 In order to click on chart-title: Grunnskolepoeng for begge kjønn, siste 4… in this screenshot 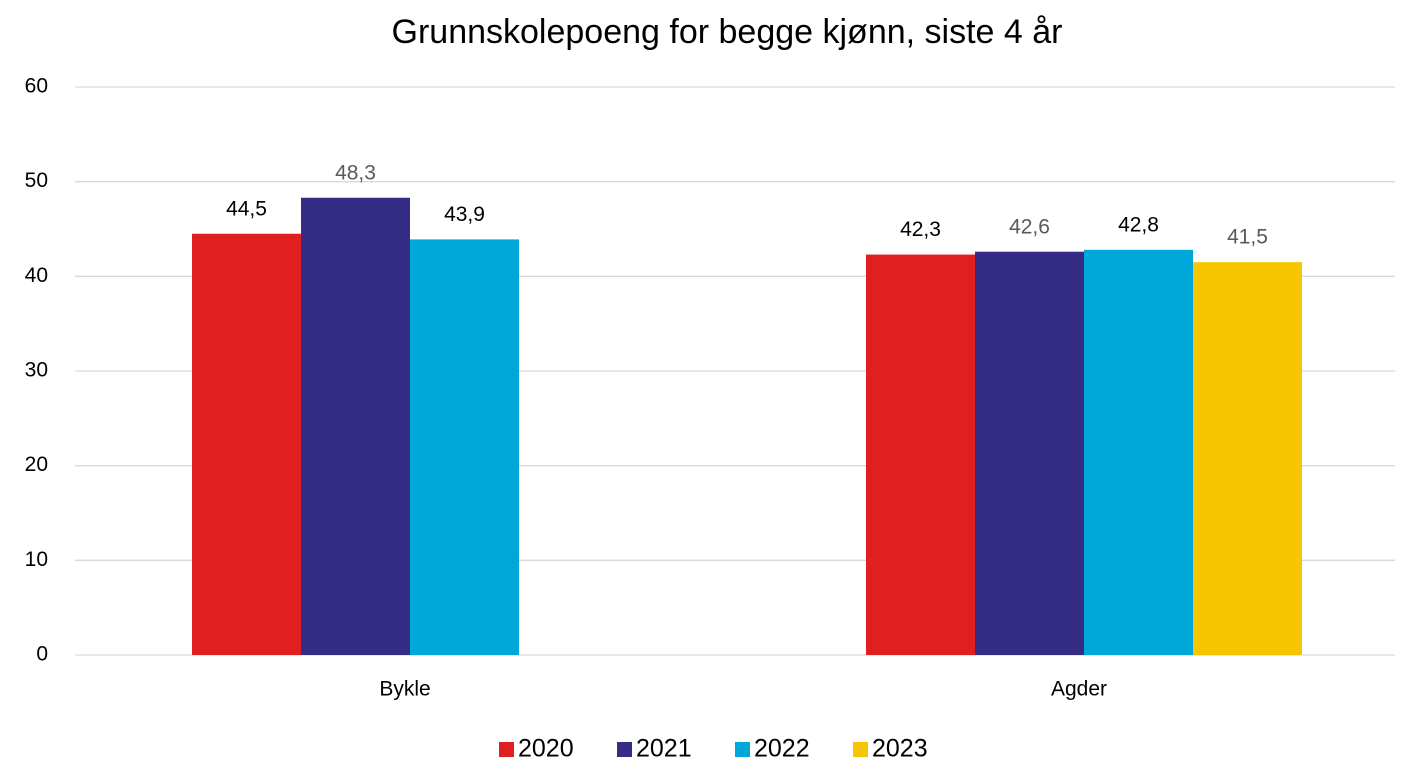, I will do `click(727, 32)`.